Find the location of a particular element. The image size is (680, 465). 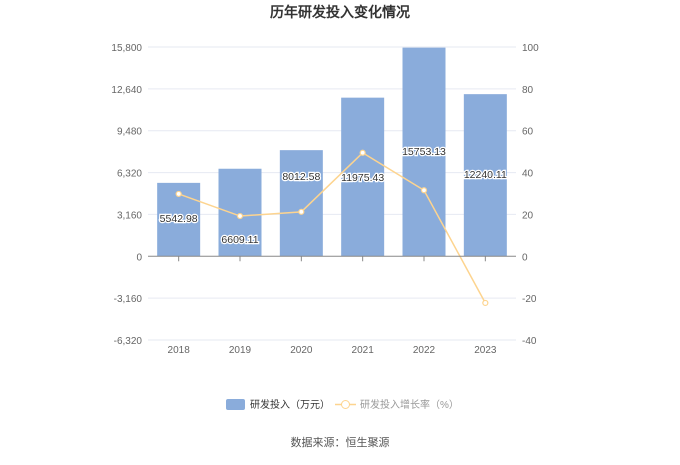

source-note: 数据来源：恒生聚源 is located at coordinates (340, 442).